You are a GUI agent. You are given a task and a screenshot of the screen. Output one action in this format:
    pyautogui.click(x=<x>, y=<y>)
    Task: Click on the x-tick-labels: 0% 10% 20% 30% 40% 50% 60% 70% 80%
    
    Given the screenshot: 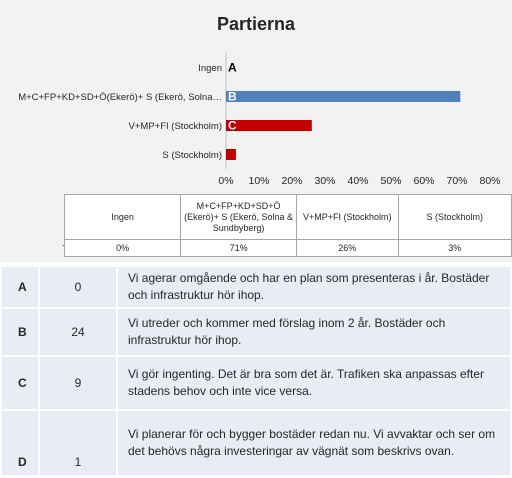 What is the action you would take?
    pyautogui.click(x=359, y=181)
    